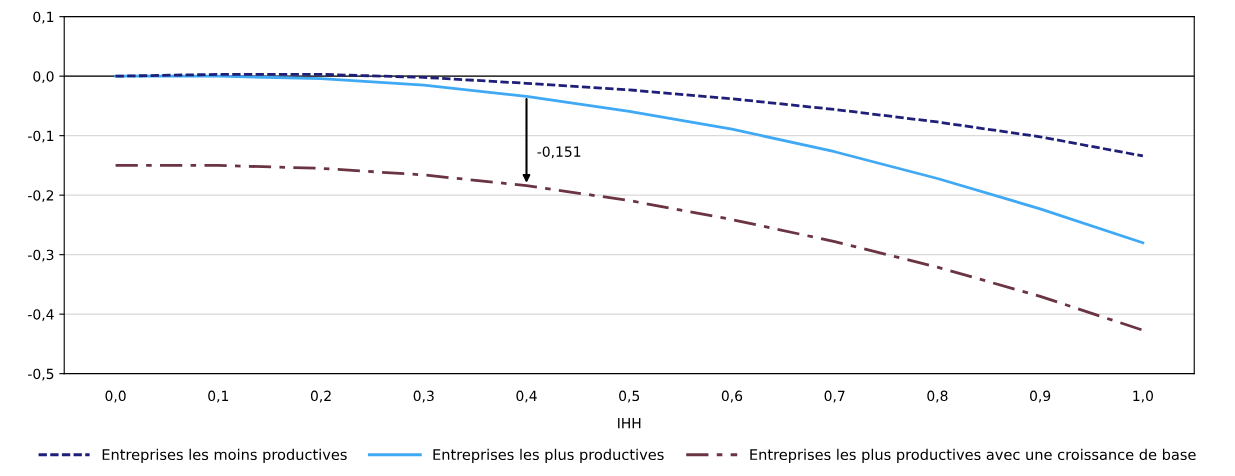 The width and height of the screenshot is (1235, 476). What do you see at coordinates (629, 396) in the screenshot?
I see `x-tick-label: 0,5` at bounding box center [629, 396].